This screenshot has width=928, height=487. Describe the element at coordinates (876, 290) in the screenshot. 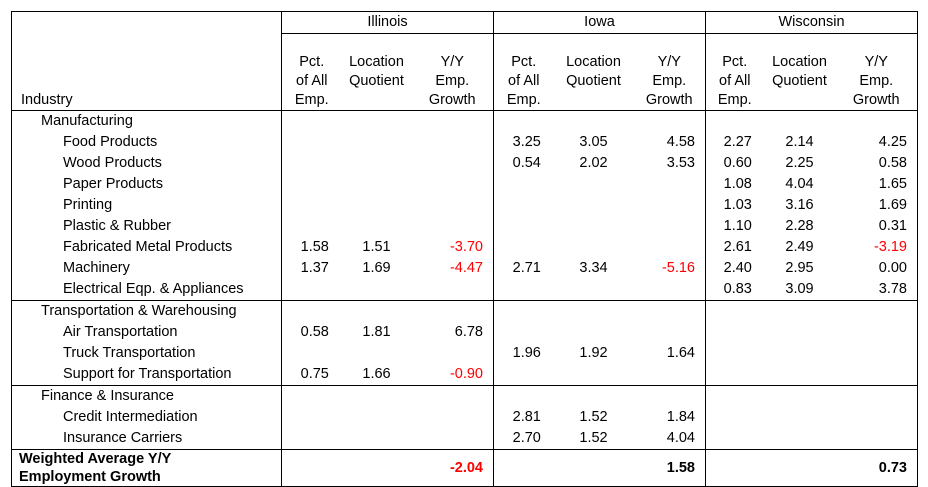

I see `wisconsin-yy-cell: 3.78` at that location.